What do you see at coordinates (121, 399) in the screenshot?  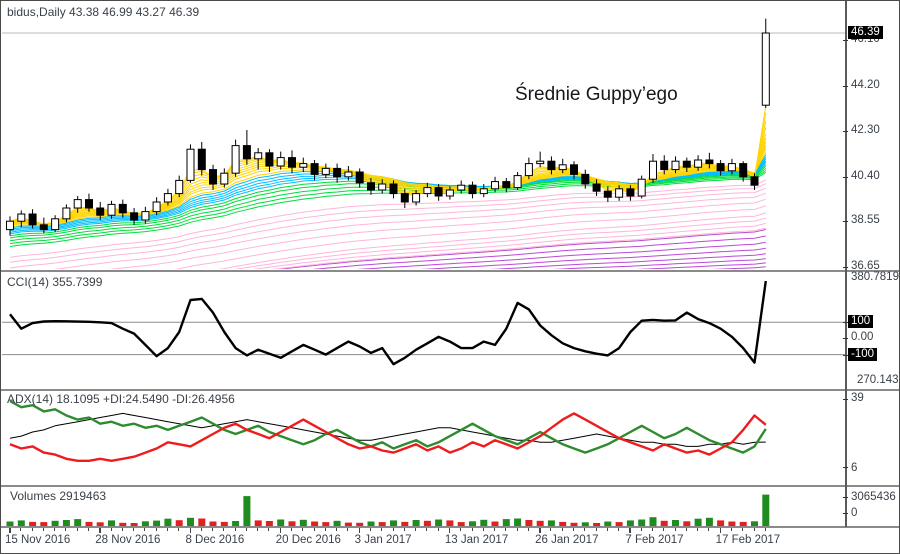 I see `adx-label: ADX(14) 18.1095 +DI:24.5490 -DI:26.4956` at bounding box center [121, 399].